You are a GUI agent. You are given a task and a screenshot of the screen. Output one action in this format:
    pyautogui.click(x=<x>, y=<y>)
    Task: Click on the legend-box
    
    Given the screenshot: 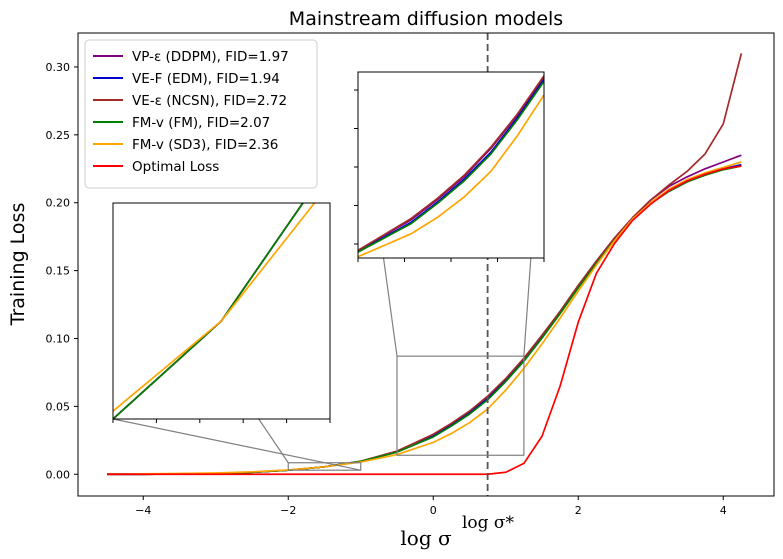 What is the action you would take?
    pyautogui.click(x=201, y=114)
    